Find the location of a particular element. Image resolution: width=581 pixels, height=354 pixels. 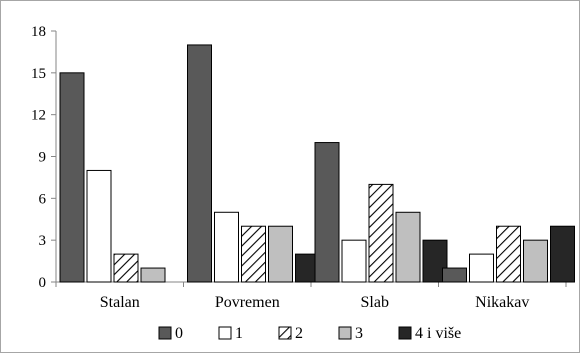

bar-series-4-i-više-nikakav is located at coordinates (562, 254).